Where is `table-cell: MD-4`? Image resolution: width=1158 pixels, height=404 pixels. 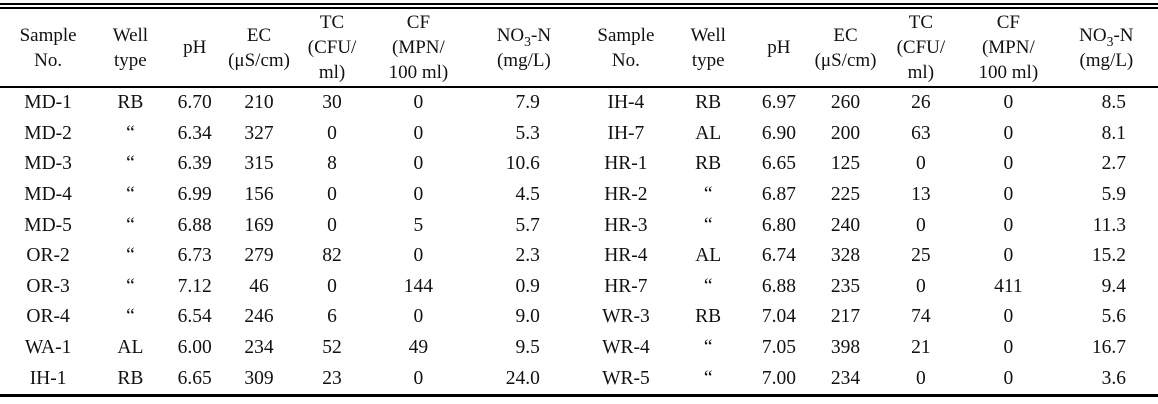
table-cell: MD-4 is located at coordinates (48, 195).